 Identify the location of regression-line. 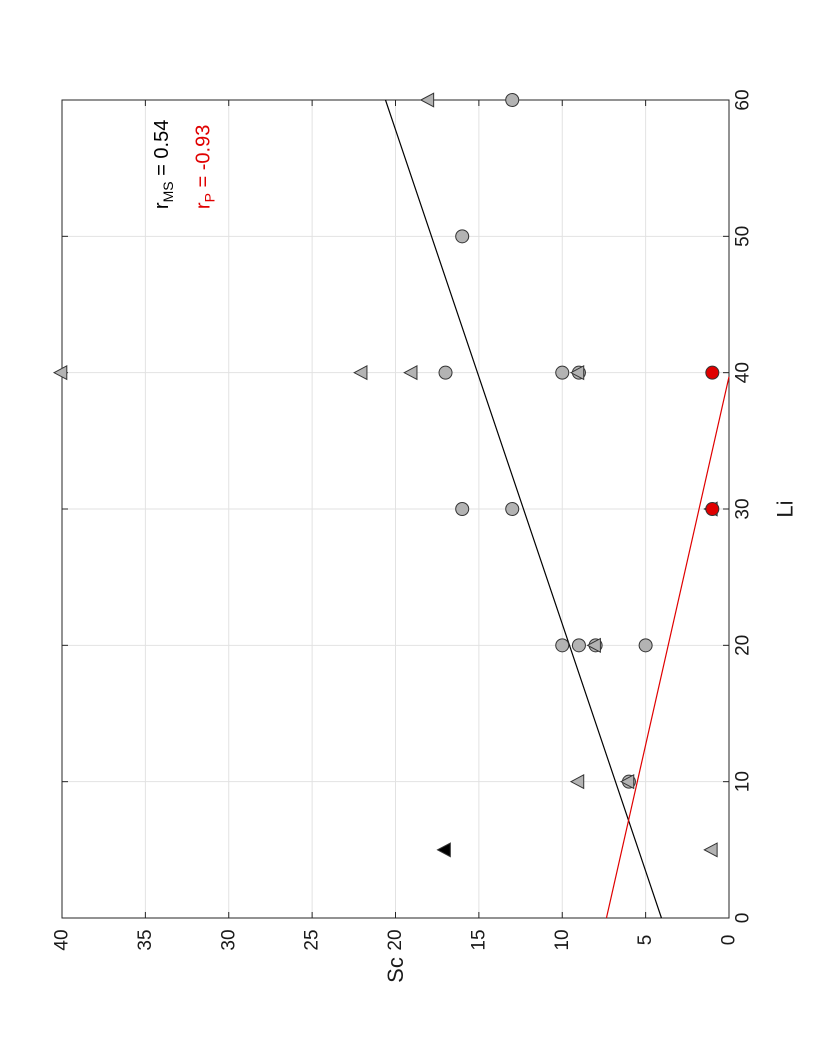
(667, 647).